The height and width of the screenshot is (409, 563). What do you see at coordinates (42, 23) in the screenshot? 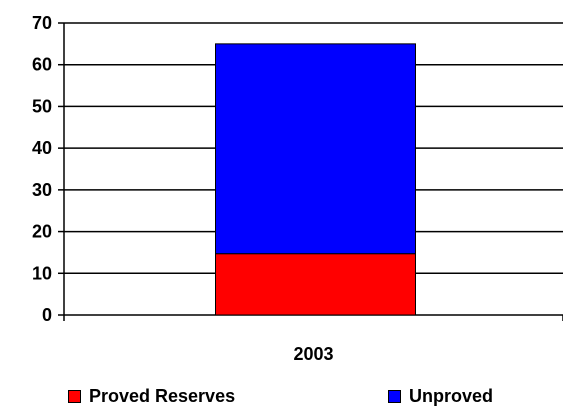
I see `y-tick-label: 70` at bounding box center [42, 23].